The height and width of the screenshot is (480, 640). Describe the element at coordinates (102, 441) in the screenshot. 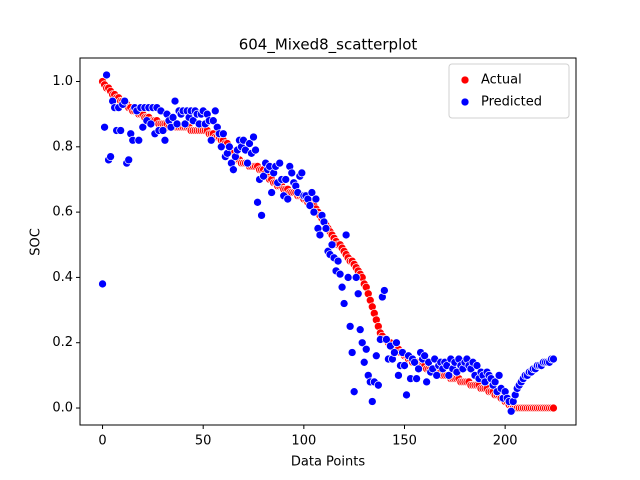

I see `x-tick-label: 0` at that location.